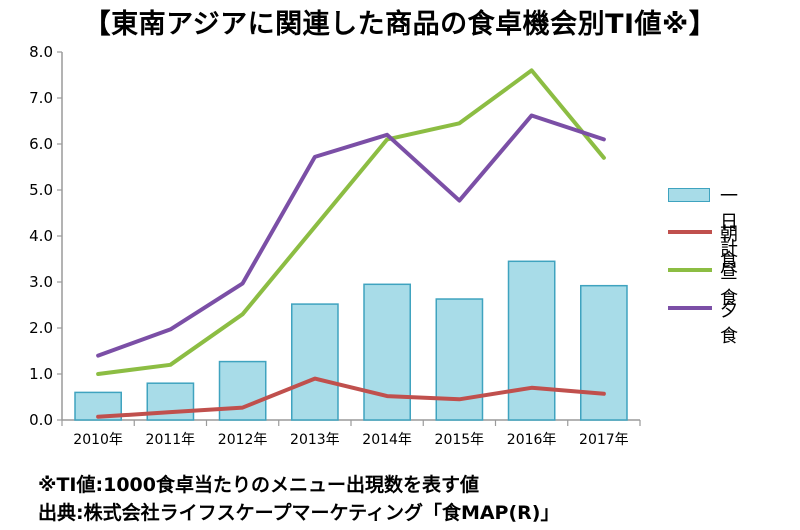 The height and width of the screenshot is (530, 800). I want to click on x-tick-label: 2011年, so click(171, 440).